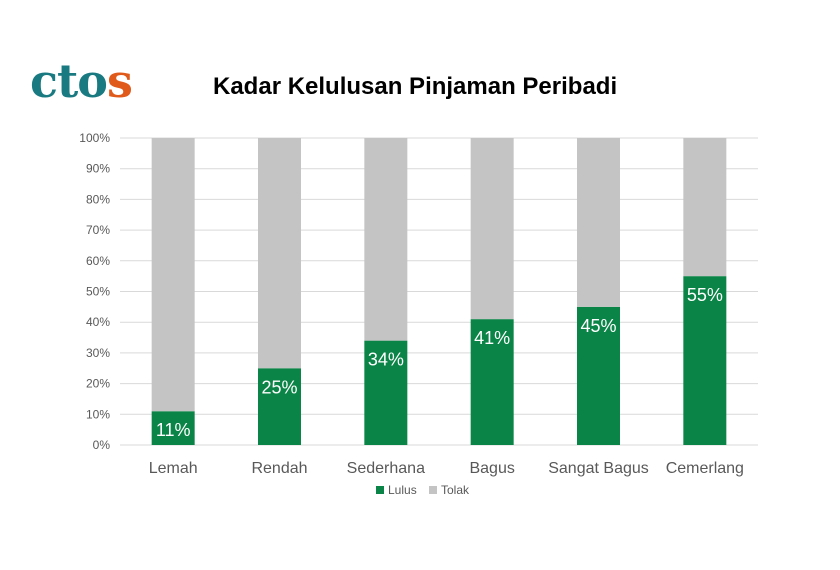  Describe the element at coordinates (279, 387) in the screenshot. I see `data-label: 25%` at that location.